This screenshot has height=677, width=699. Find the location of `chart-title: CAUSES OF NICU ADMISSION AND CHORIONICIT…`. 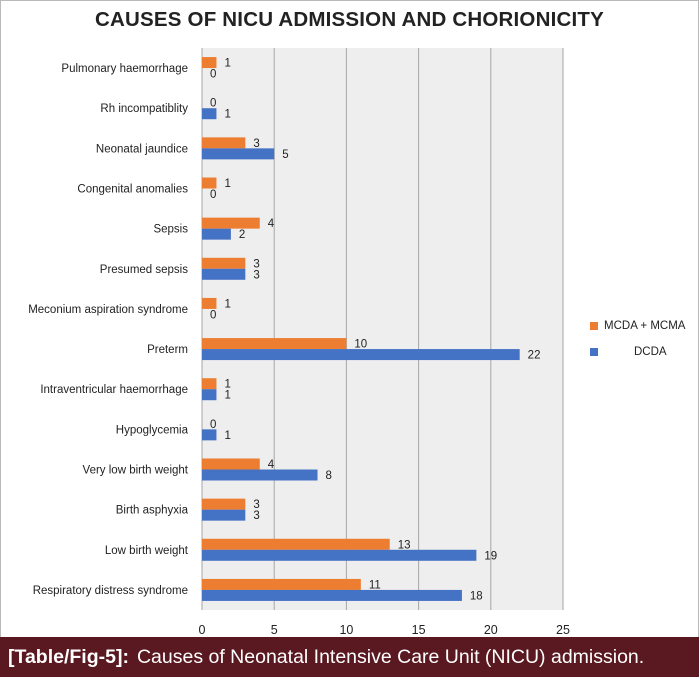

chart-title: CAUSES OF NICU ADMISSION AND CHORIONICIT… is located at coordinates (349, 19).